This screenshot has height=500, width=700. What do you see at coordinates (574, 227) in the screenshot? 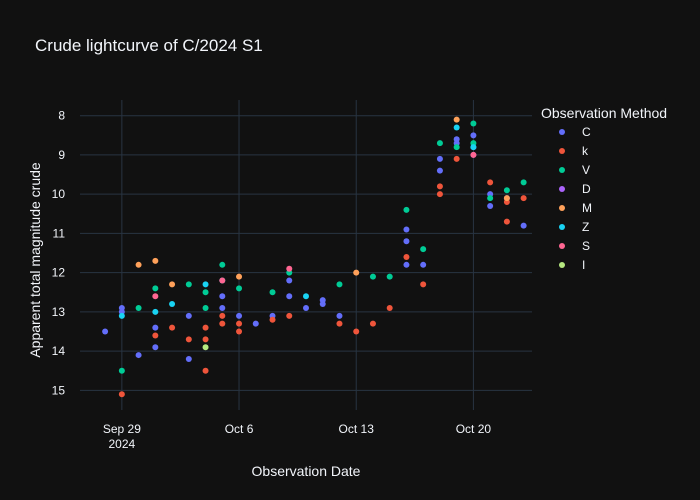
I see `legend-item-z: Z` at bounding box center [574, 227].